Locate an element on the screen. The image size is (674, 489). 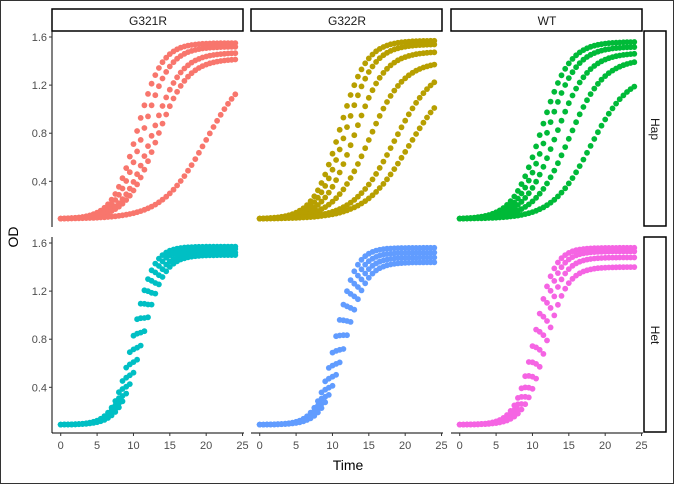
strip-label: WT is located at coordinates (547, 21).